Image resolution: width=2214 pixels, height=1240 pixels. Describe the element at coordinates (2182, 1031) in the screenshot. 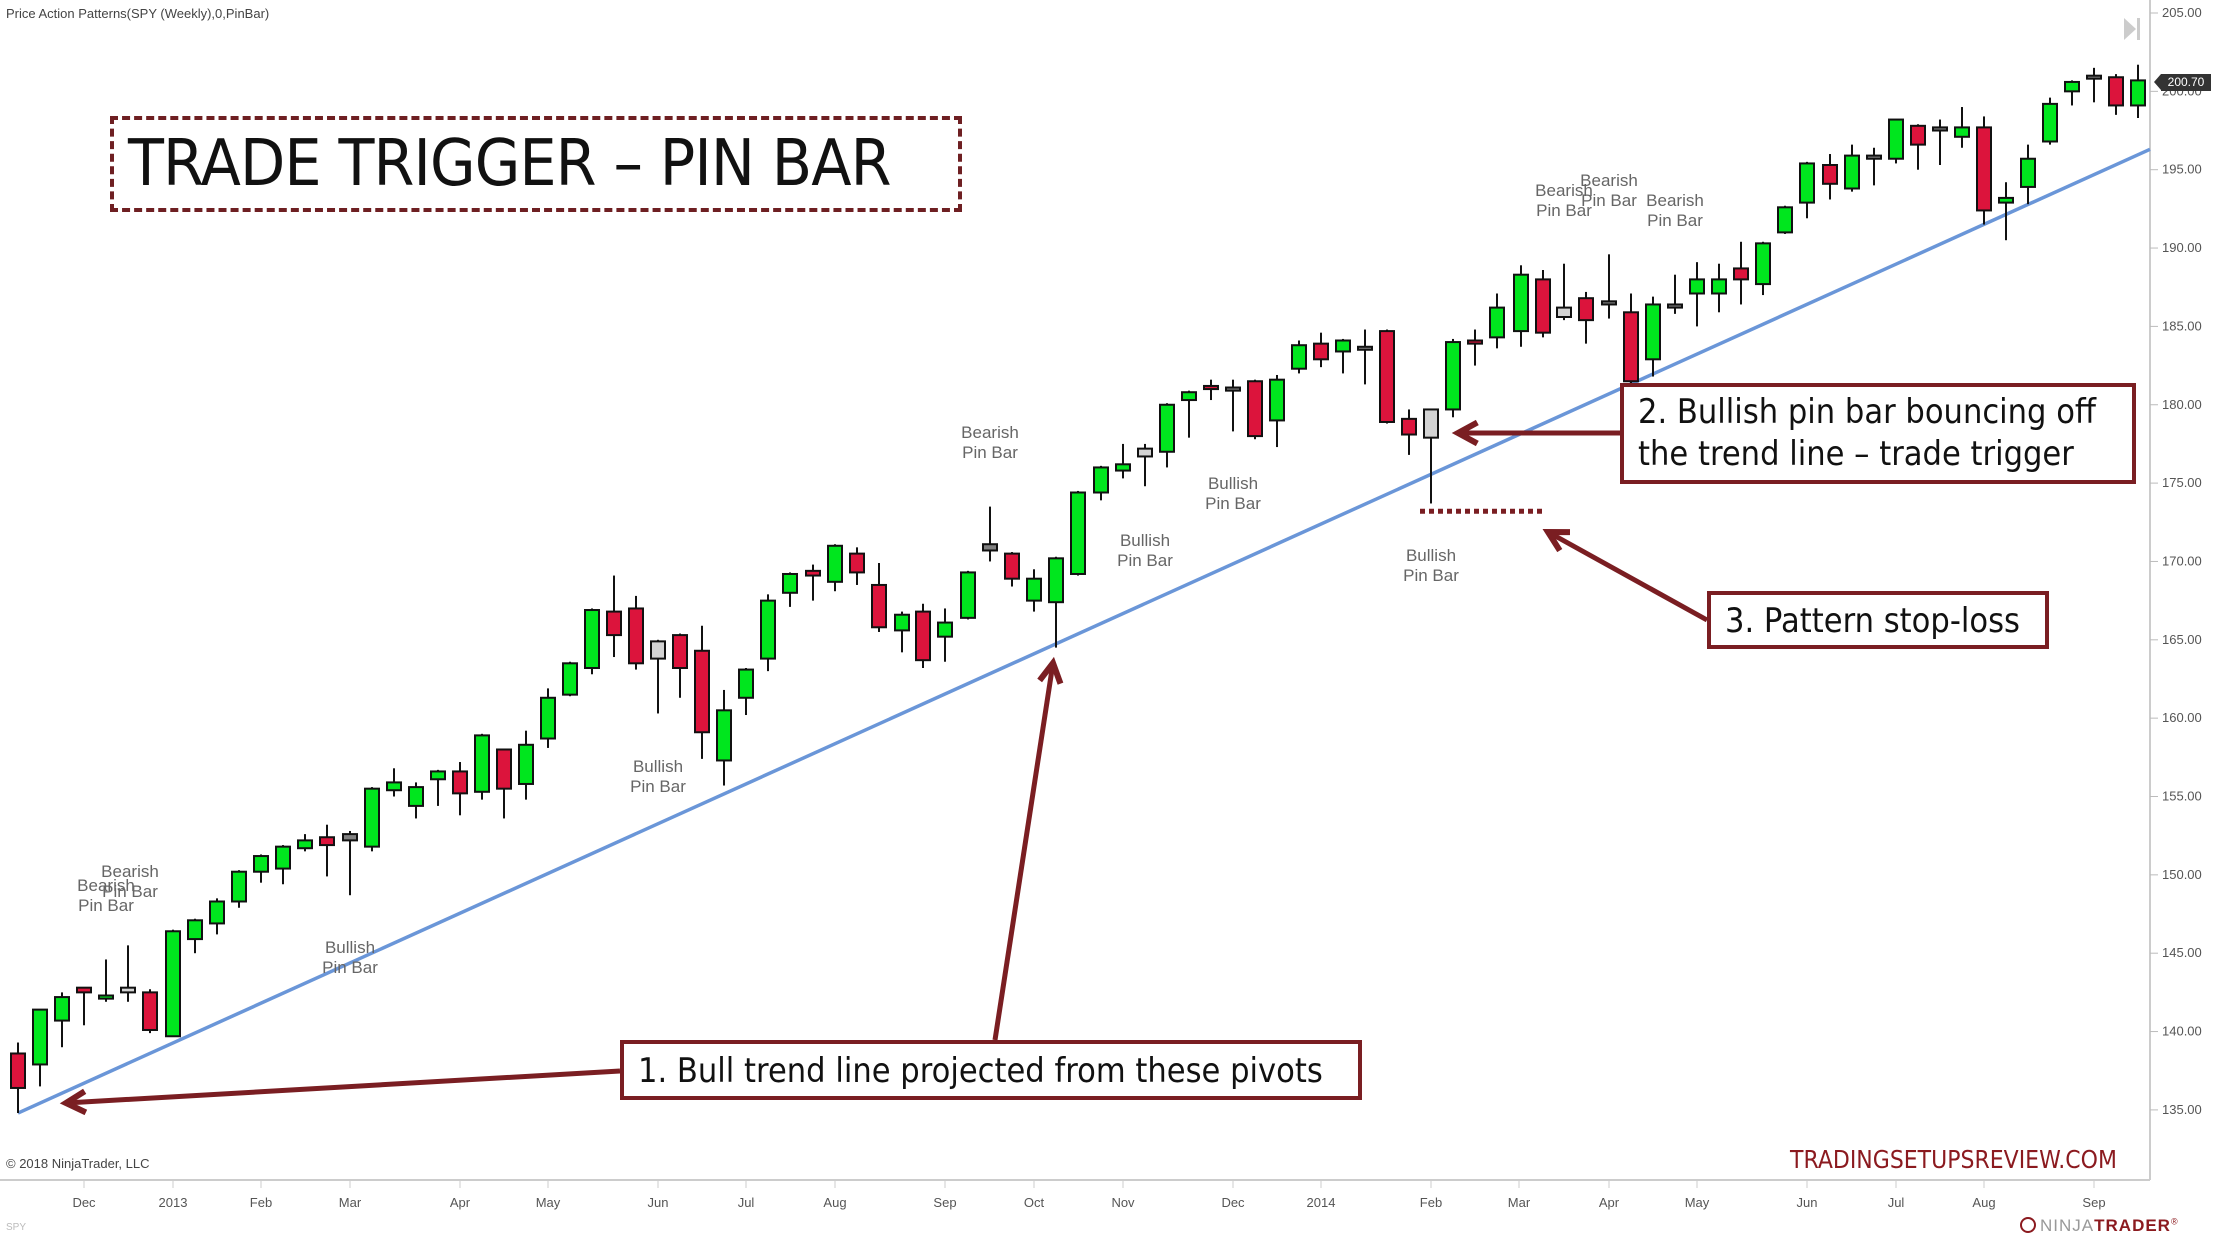

I see `y-tick-label: 140.00` at that location.